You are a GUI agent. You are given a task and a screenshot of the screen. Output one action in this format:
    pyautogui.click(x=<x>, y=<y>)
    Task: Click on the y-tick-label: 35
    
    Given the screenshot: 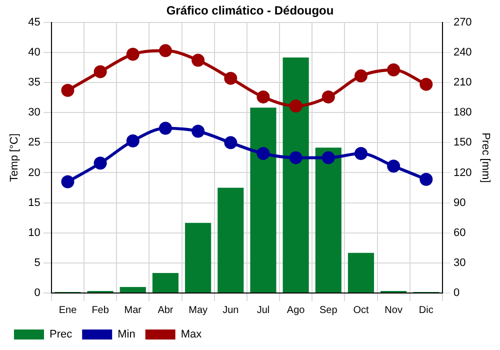 What is the action you would take?
    pyautogui.click(x=34, y=82)
    